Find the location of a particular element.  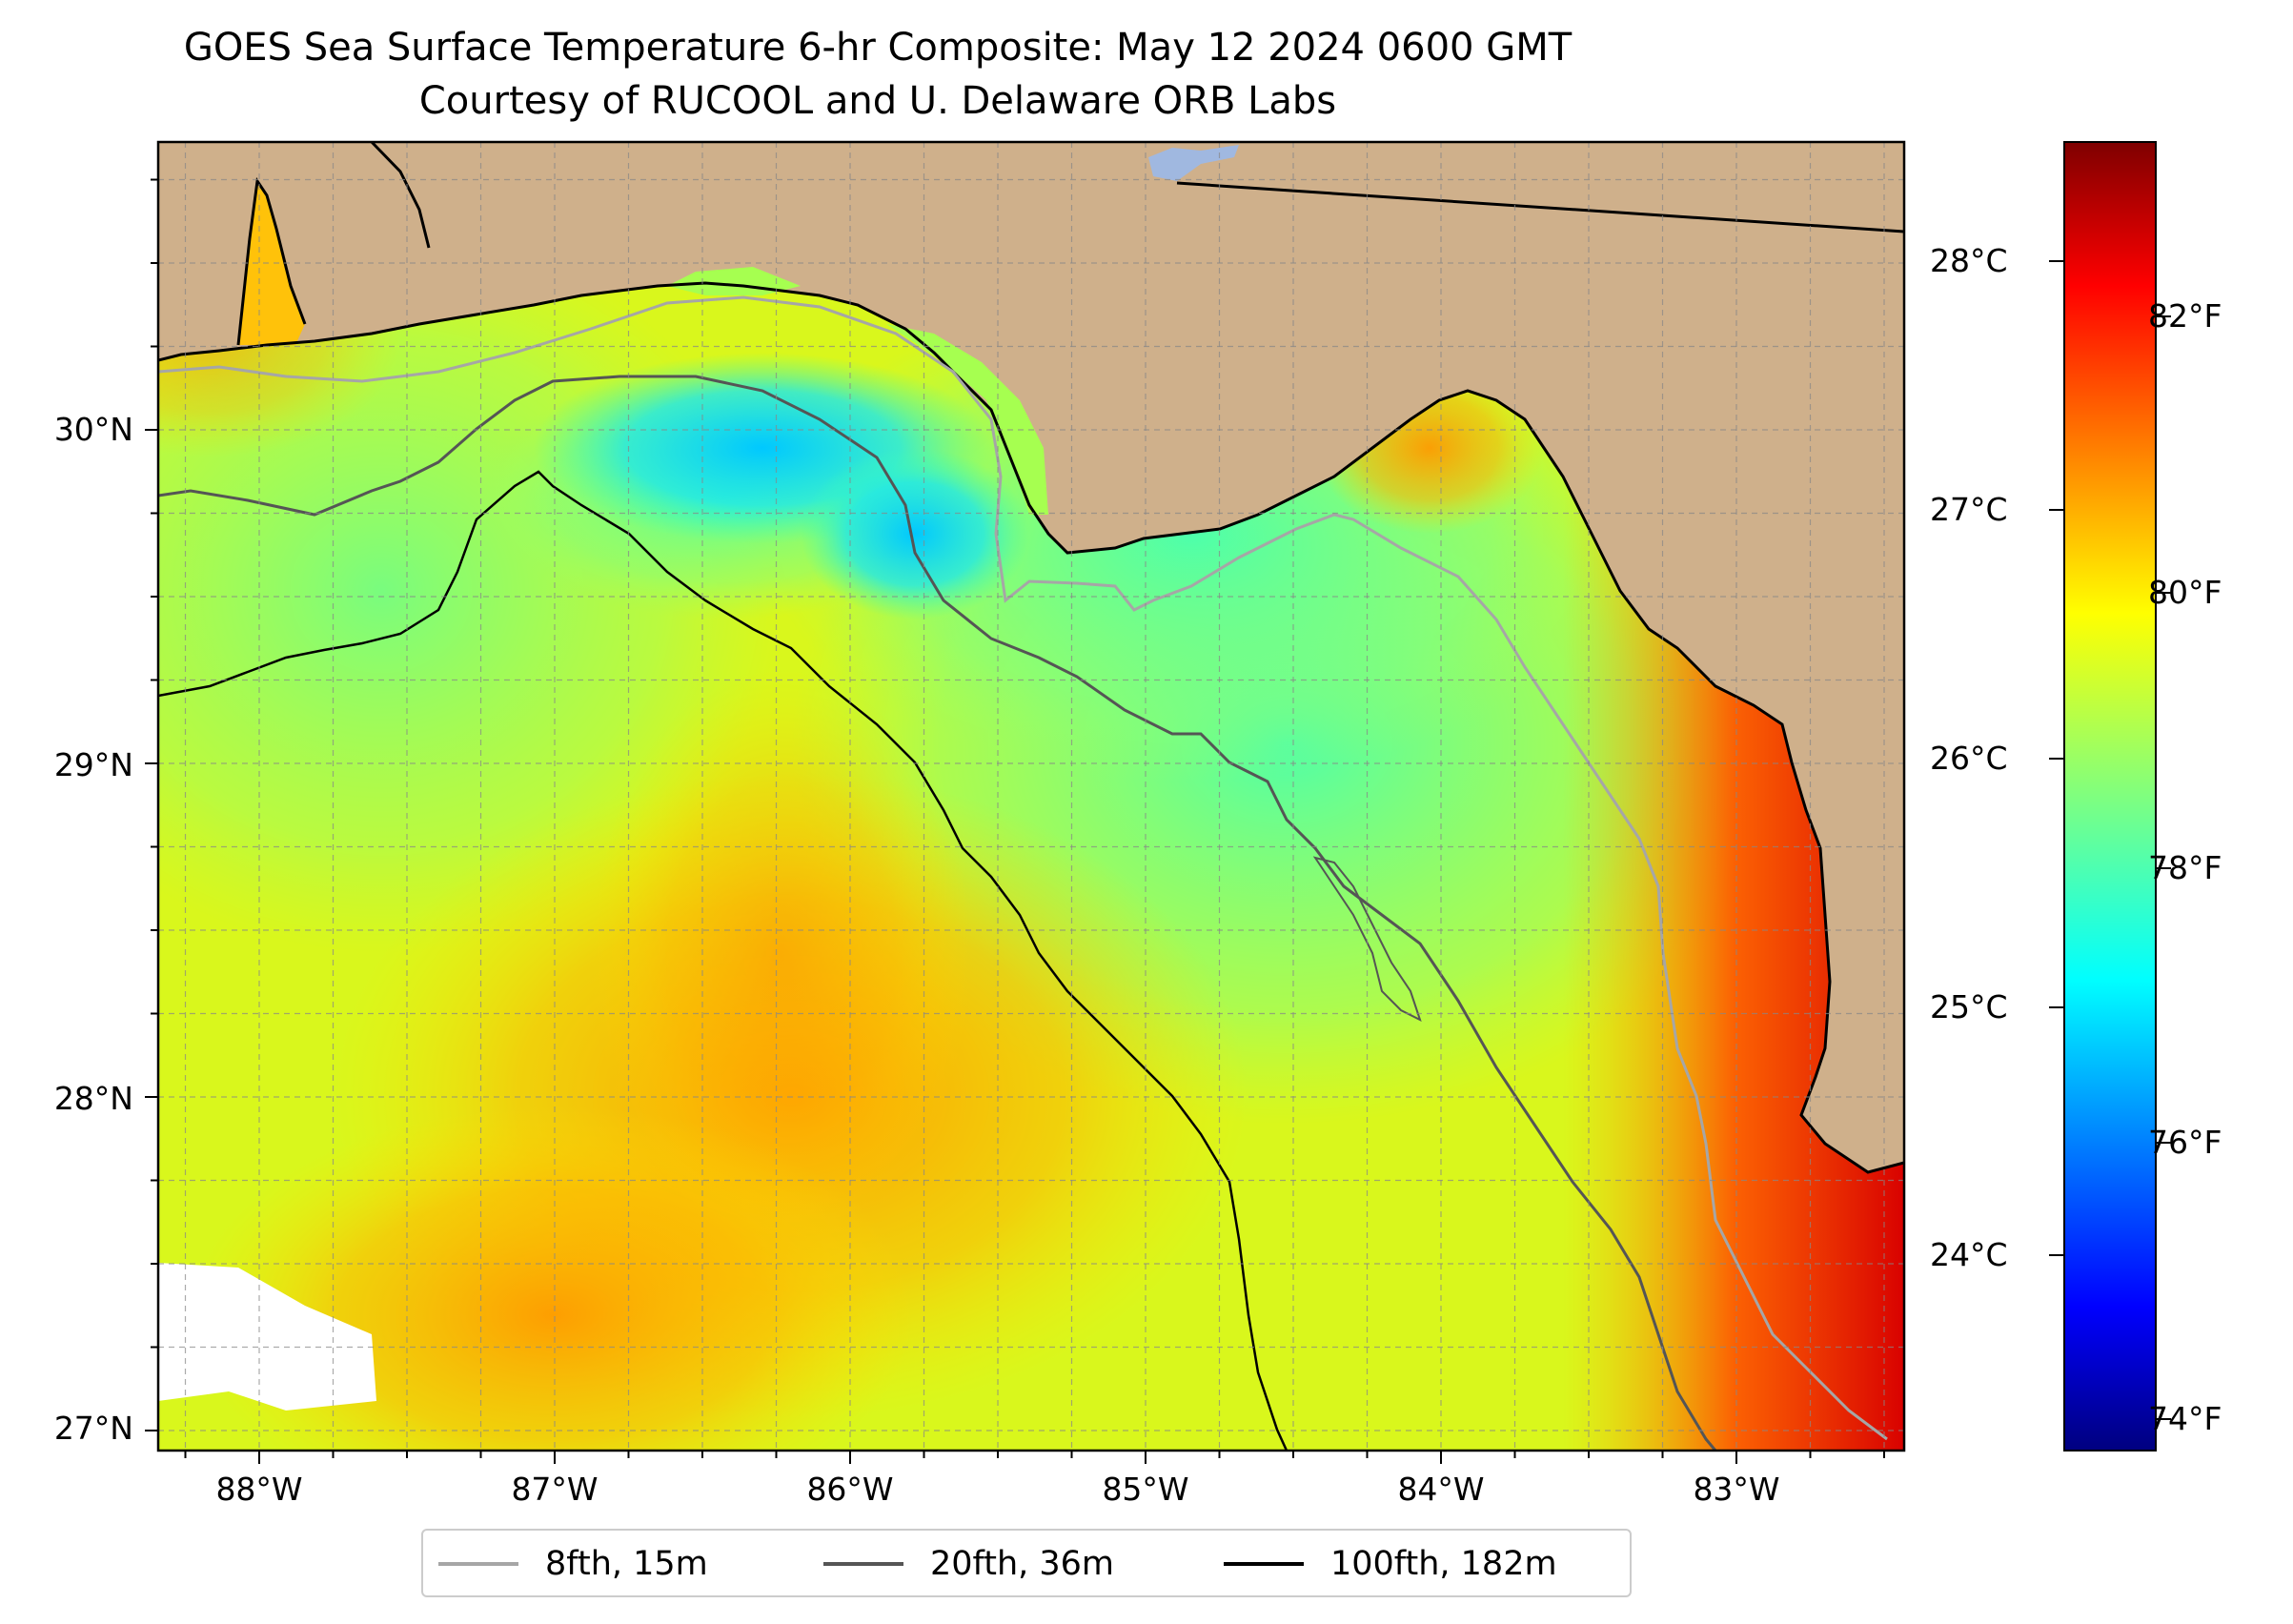

lon-label-88w: 88°W is located at coordinates (259, 1489).